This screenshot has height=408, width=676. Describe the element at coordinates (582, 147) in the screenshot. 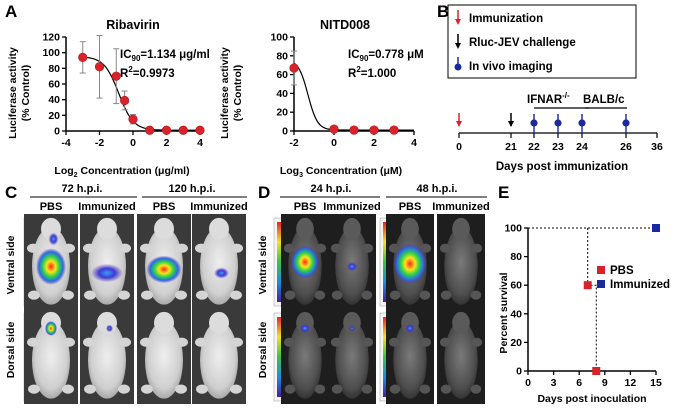

I see `timeline-tick-label: 24` at that location.